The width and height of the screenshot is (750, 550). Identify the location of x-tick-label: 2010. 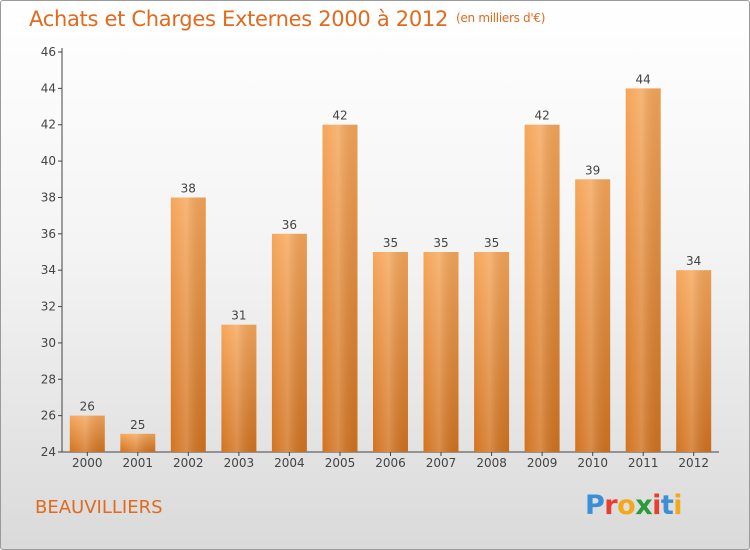
(592, 463).